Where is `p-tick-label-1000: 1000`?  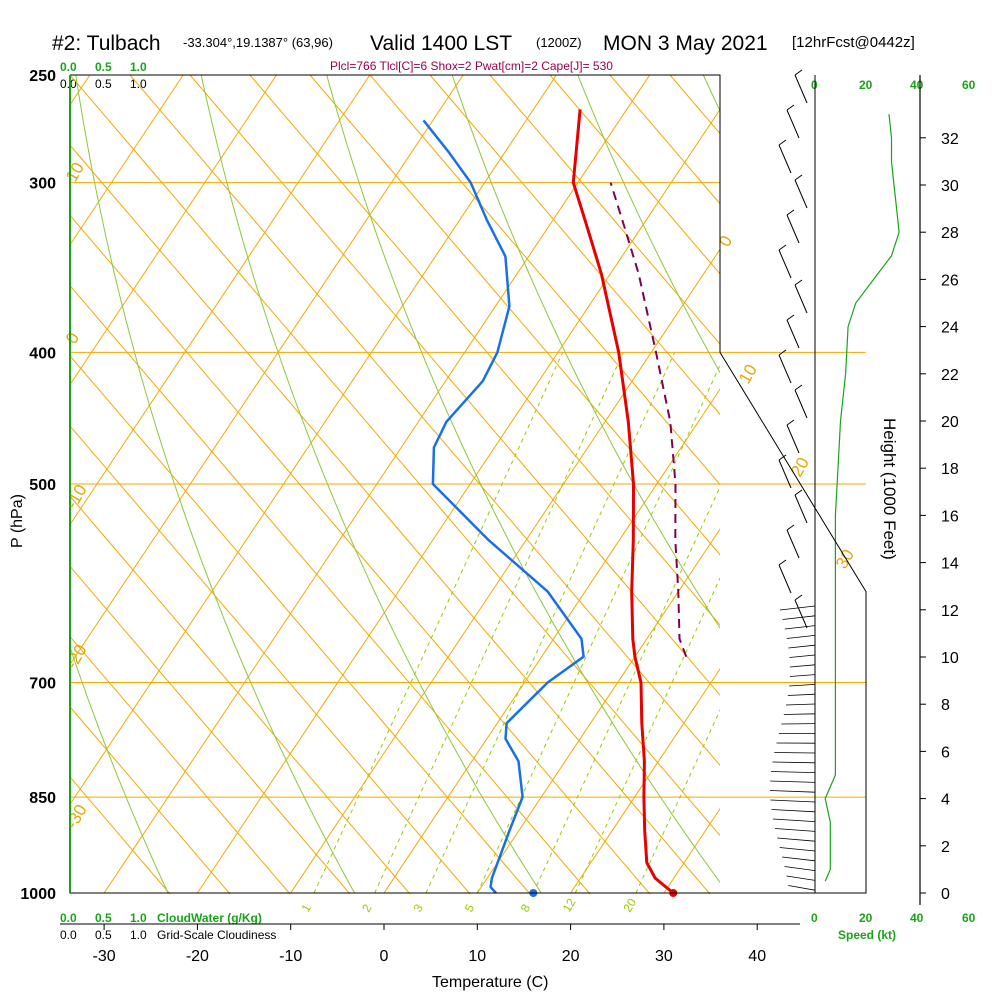 p-tick-label-1000: 1000 is located at coordinates (38, 894).